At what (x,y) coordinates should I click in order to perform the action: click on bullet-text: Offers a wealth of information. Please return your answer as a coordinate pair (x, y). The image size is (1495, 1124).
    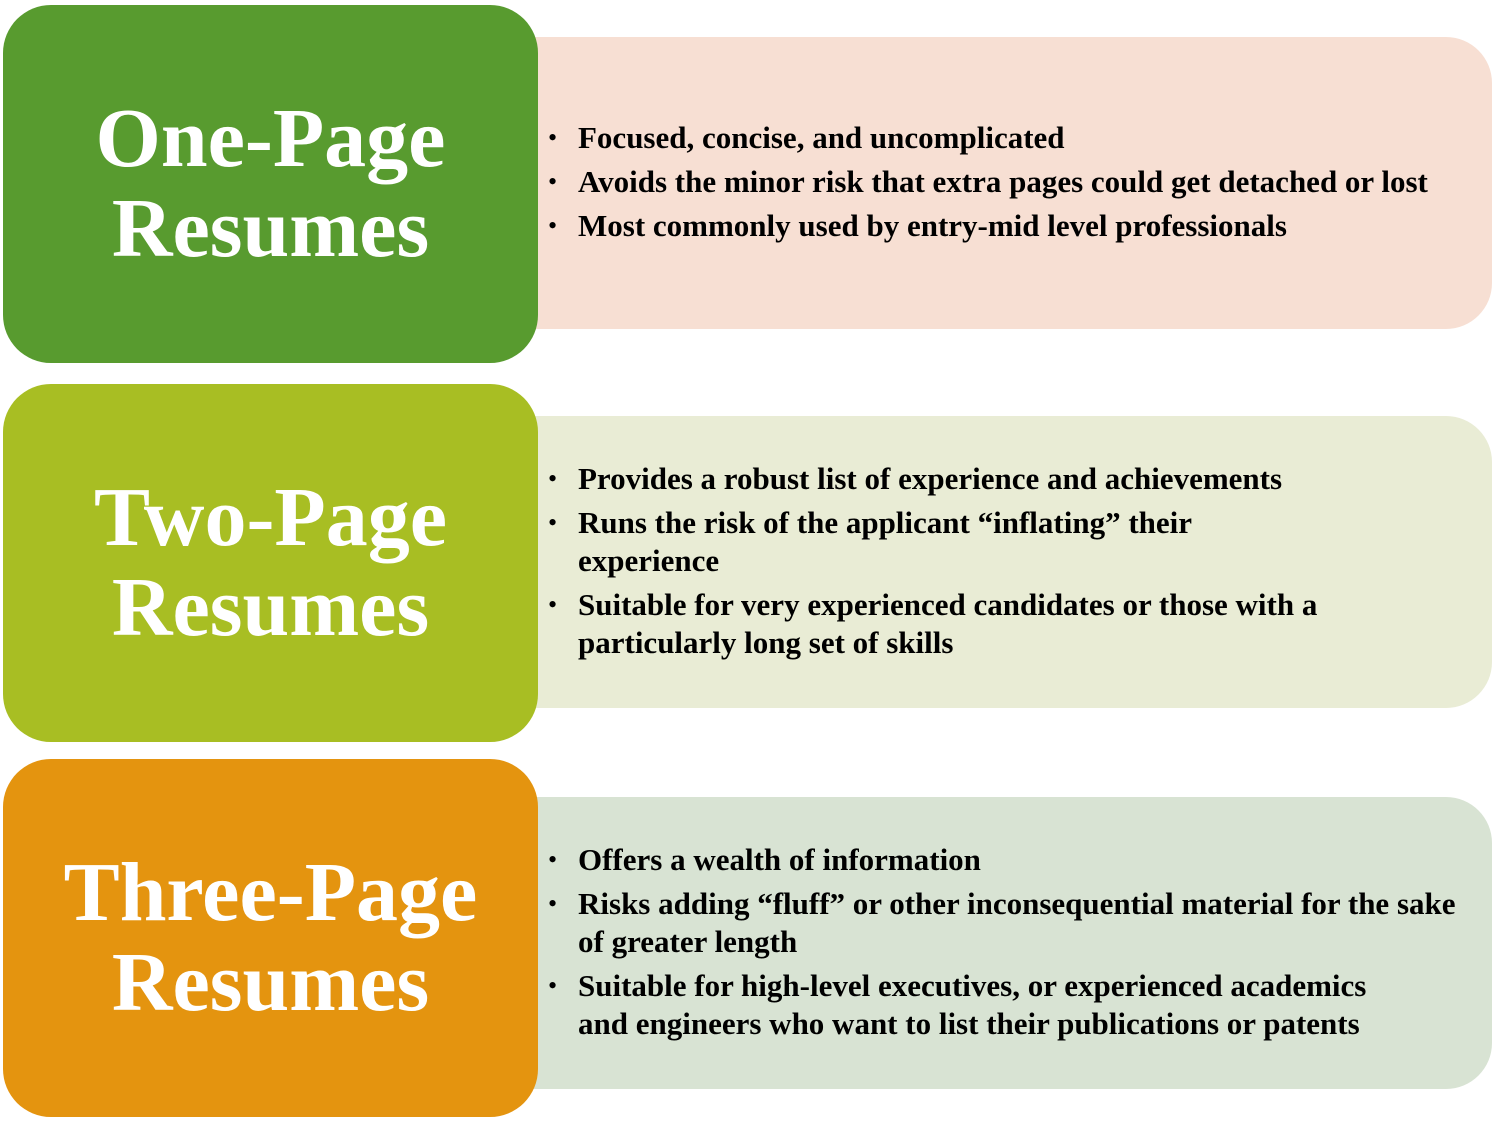
    Looking at the image, I should click on (779, 859).